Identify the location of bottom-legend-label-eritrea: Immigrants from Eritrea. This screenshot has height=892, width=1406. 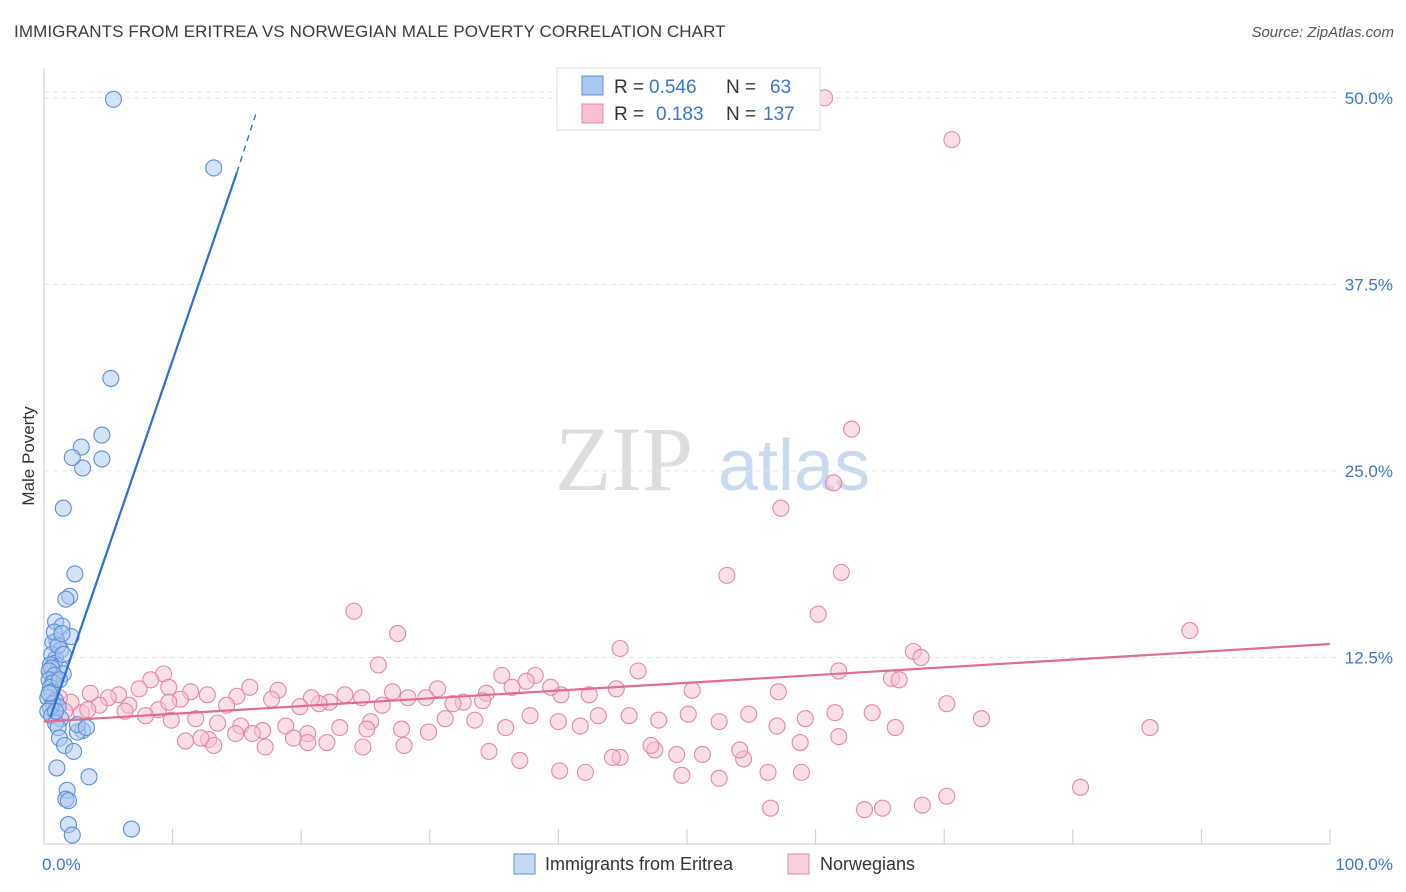
(639, 864).